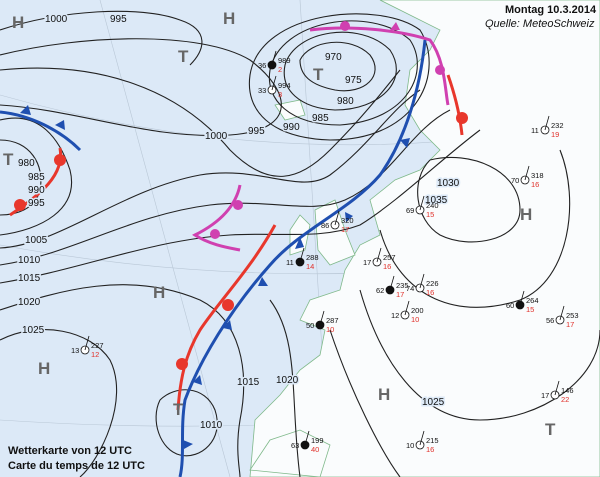 This screenshot has width=600, height=477. I want to click on station-temperature: 2, so click(280, 69).